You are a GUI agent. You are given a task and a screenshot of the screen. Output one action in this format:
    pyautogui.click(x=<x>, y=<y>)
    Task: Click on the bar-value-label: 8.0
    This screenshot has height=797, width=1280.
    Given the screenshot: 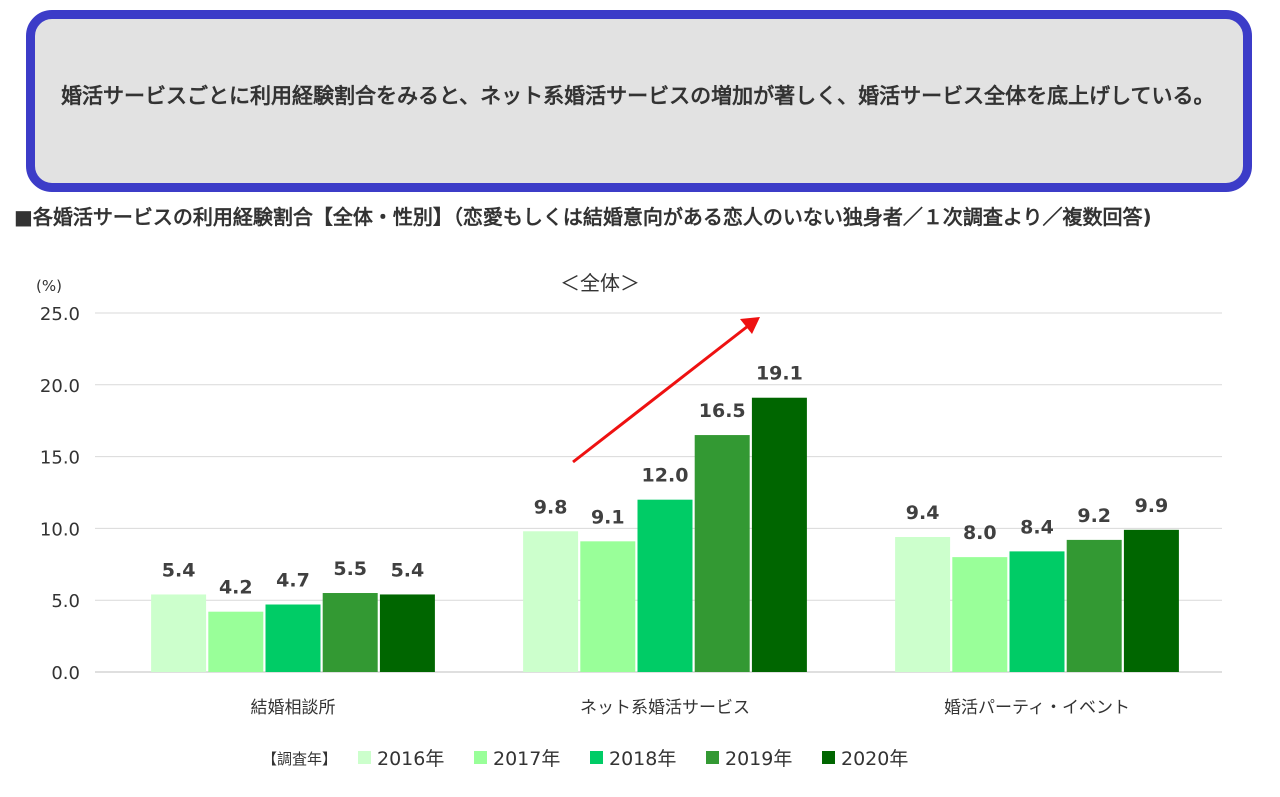 What is the action you would take?
    pyautogui.click(x=980, y=533)
    